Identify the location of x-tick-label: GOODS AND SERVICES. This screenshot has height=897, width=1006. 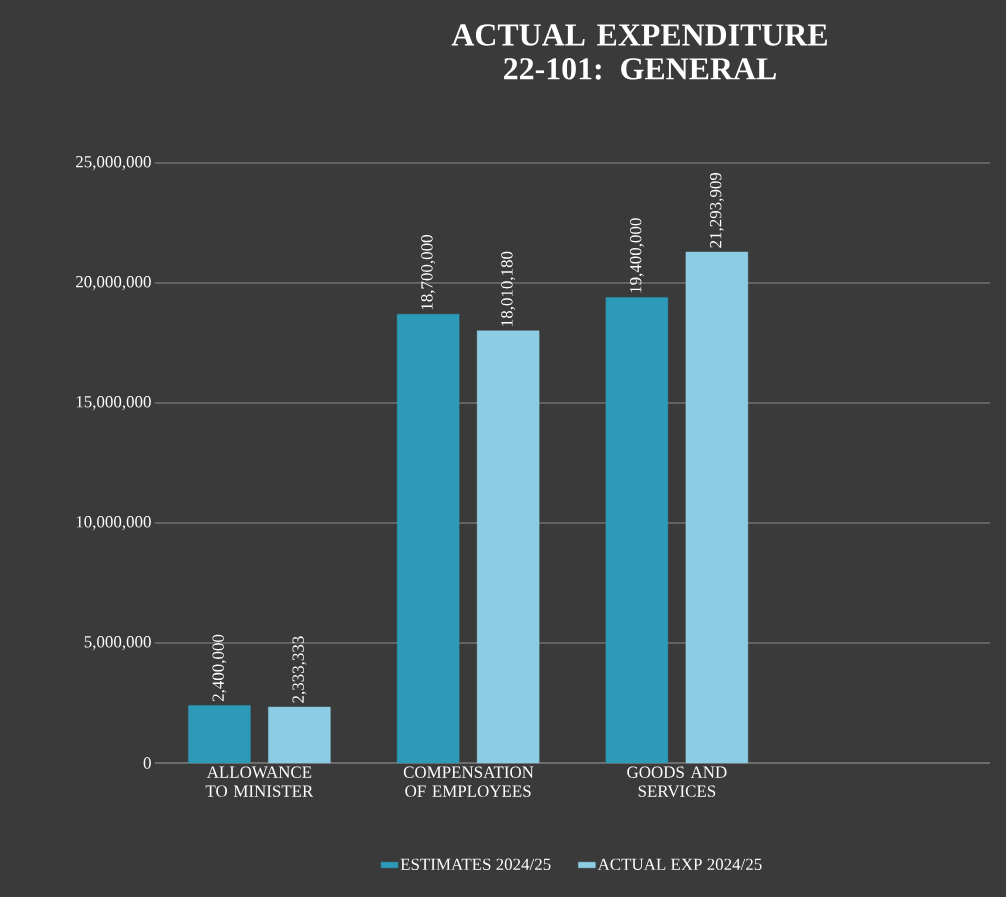
(677, 781).